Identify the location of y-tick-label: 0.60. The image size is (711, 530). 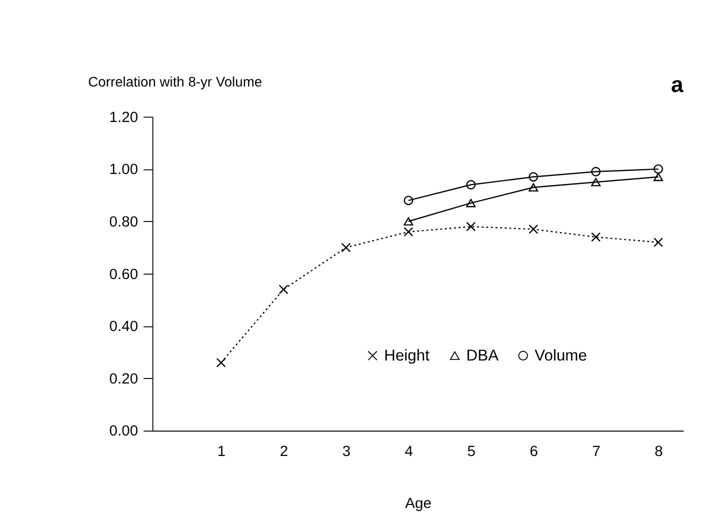
(123, 274).